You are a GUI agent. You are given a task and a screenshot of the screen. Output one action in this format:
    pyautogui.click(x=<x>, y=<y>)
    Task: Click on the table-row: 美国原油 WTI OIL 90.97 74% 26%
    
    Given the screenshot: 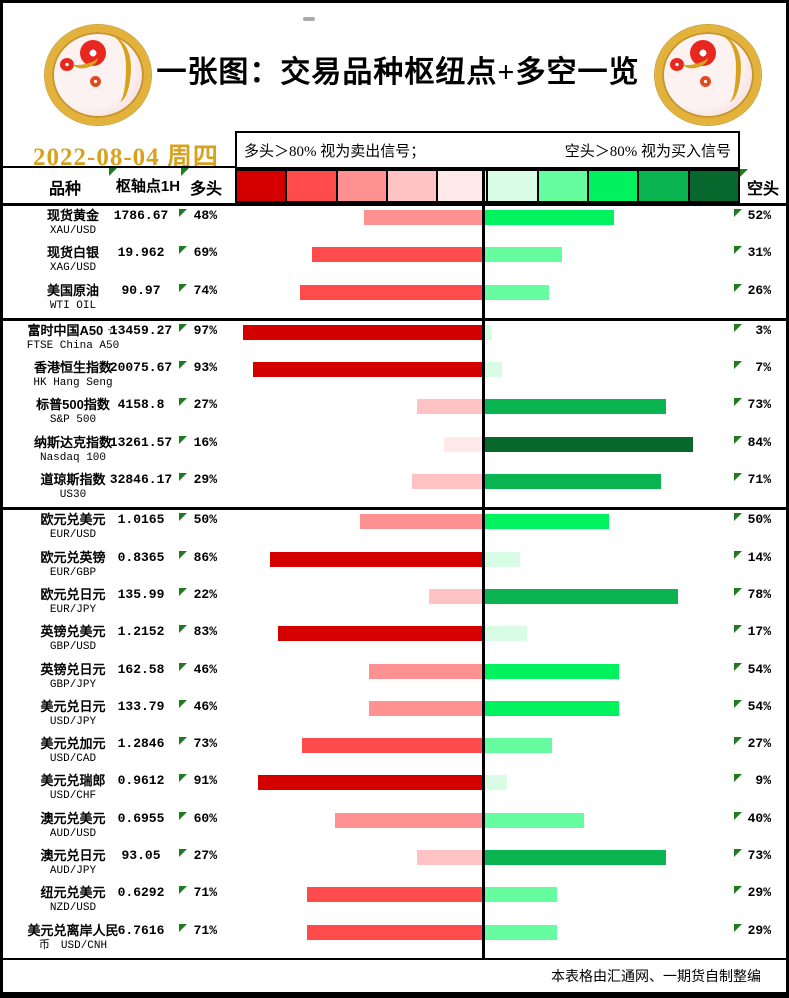 What is the action you would take?
    pyautogui.click(x=394, y=299)
    